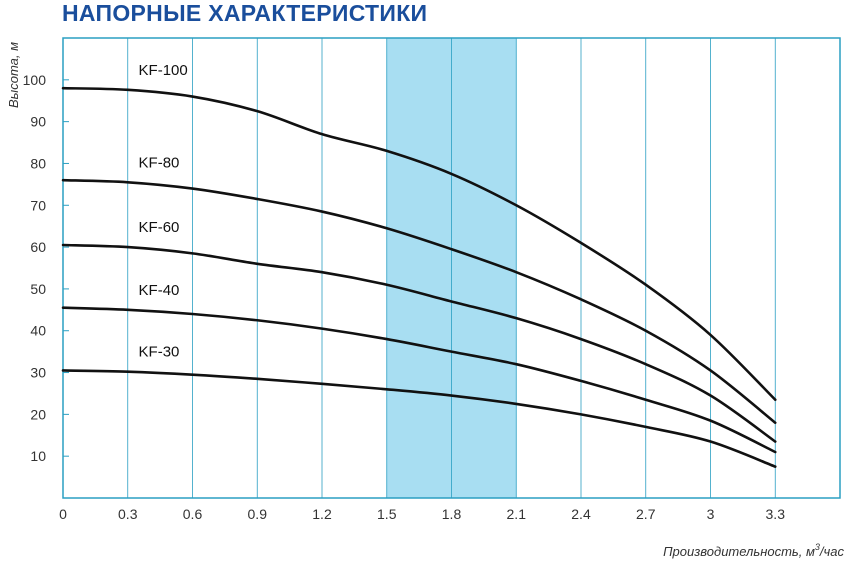  What do you see at coordinates (817, 547) in the screenshot?
I see `x-axis-title-sup: 3` at bounding box center [817, 547].